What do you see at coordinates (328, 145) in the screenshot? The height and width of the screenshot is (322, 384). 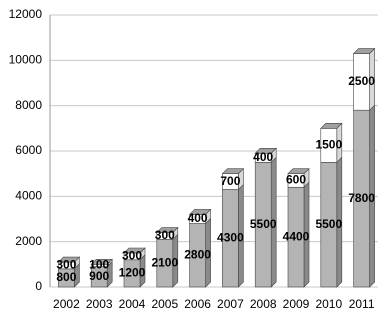 I see `data-label: 1500` at bounding box center [328, 145].